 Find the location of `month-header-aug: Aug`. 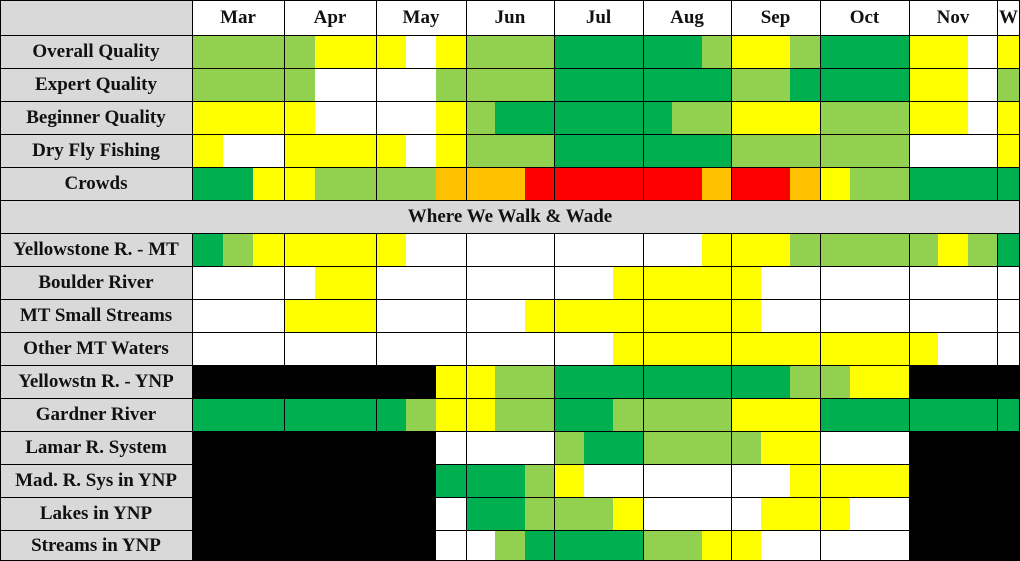

month-header-aug: Aug is located at coordinates (687, 17).